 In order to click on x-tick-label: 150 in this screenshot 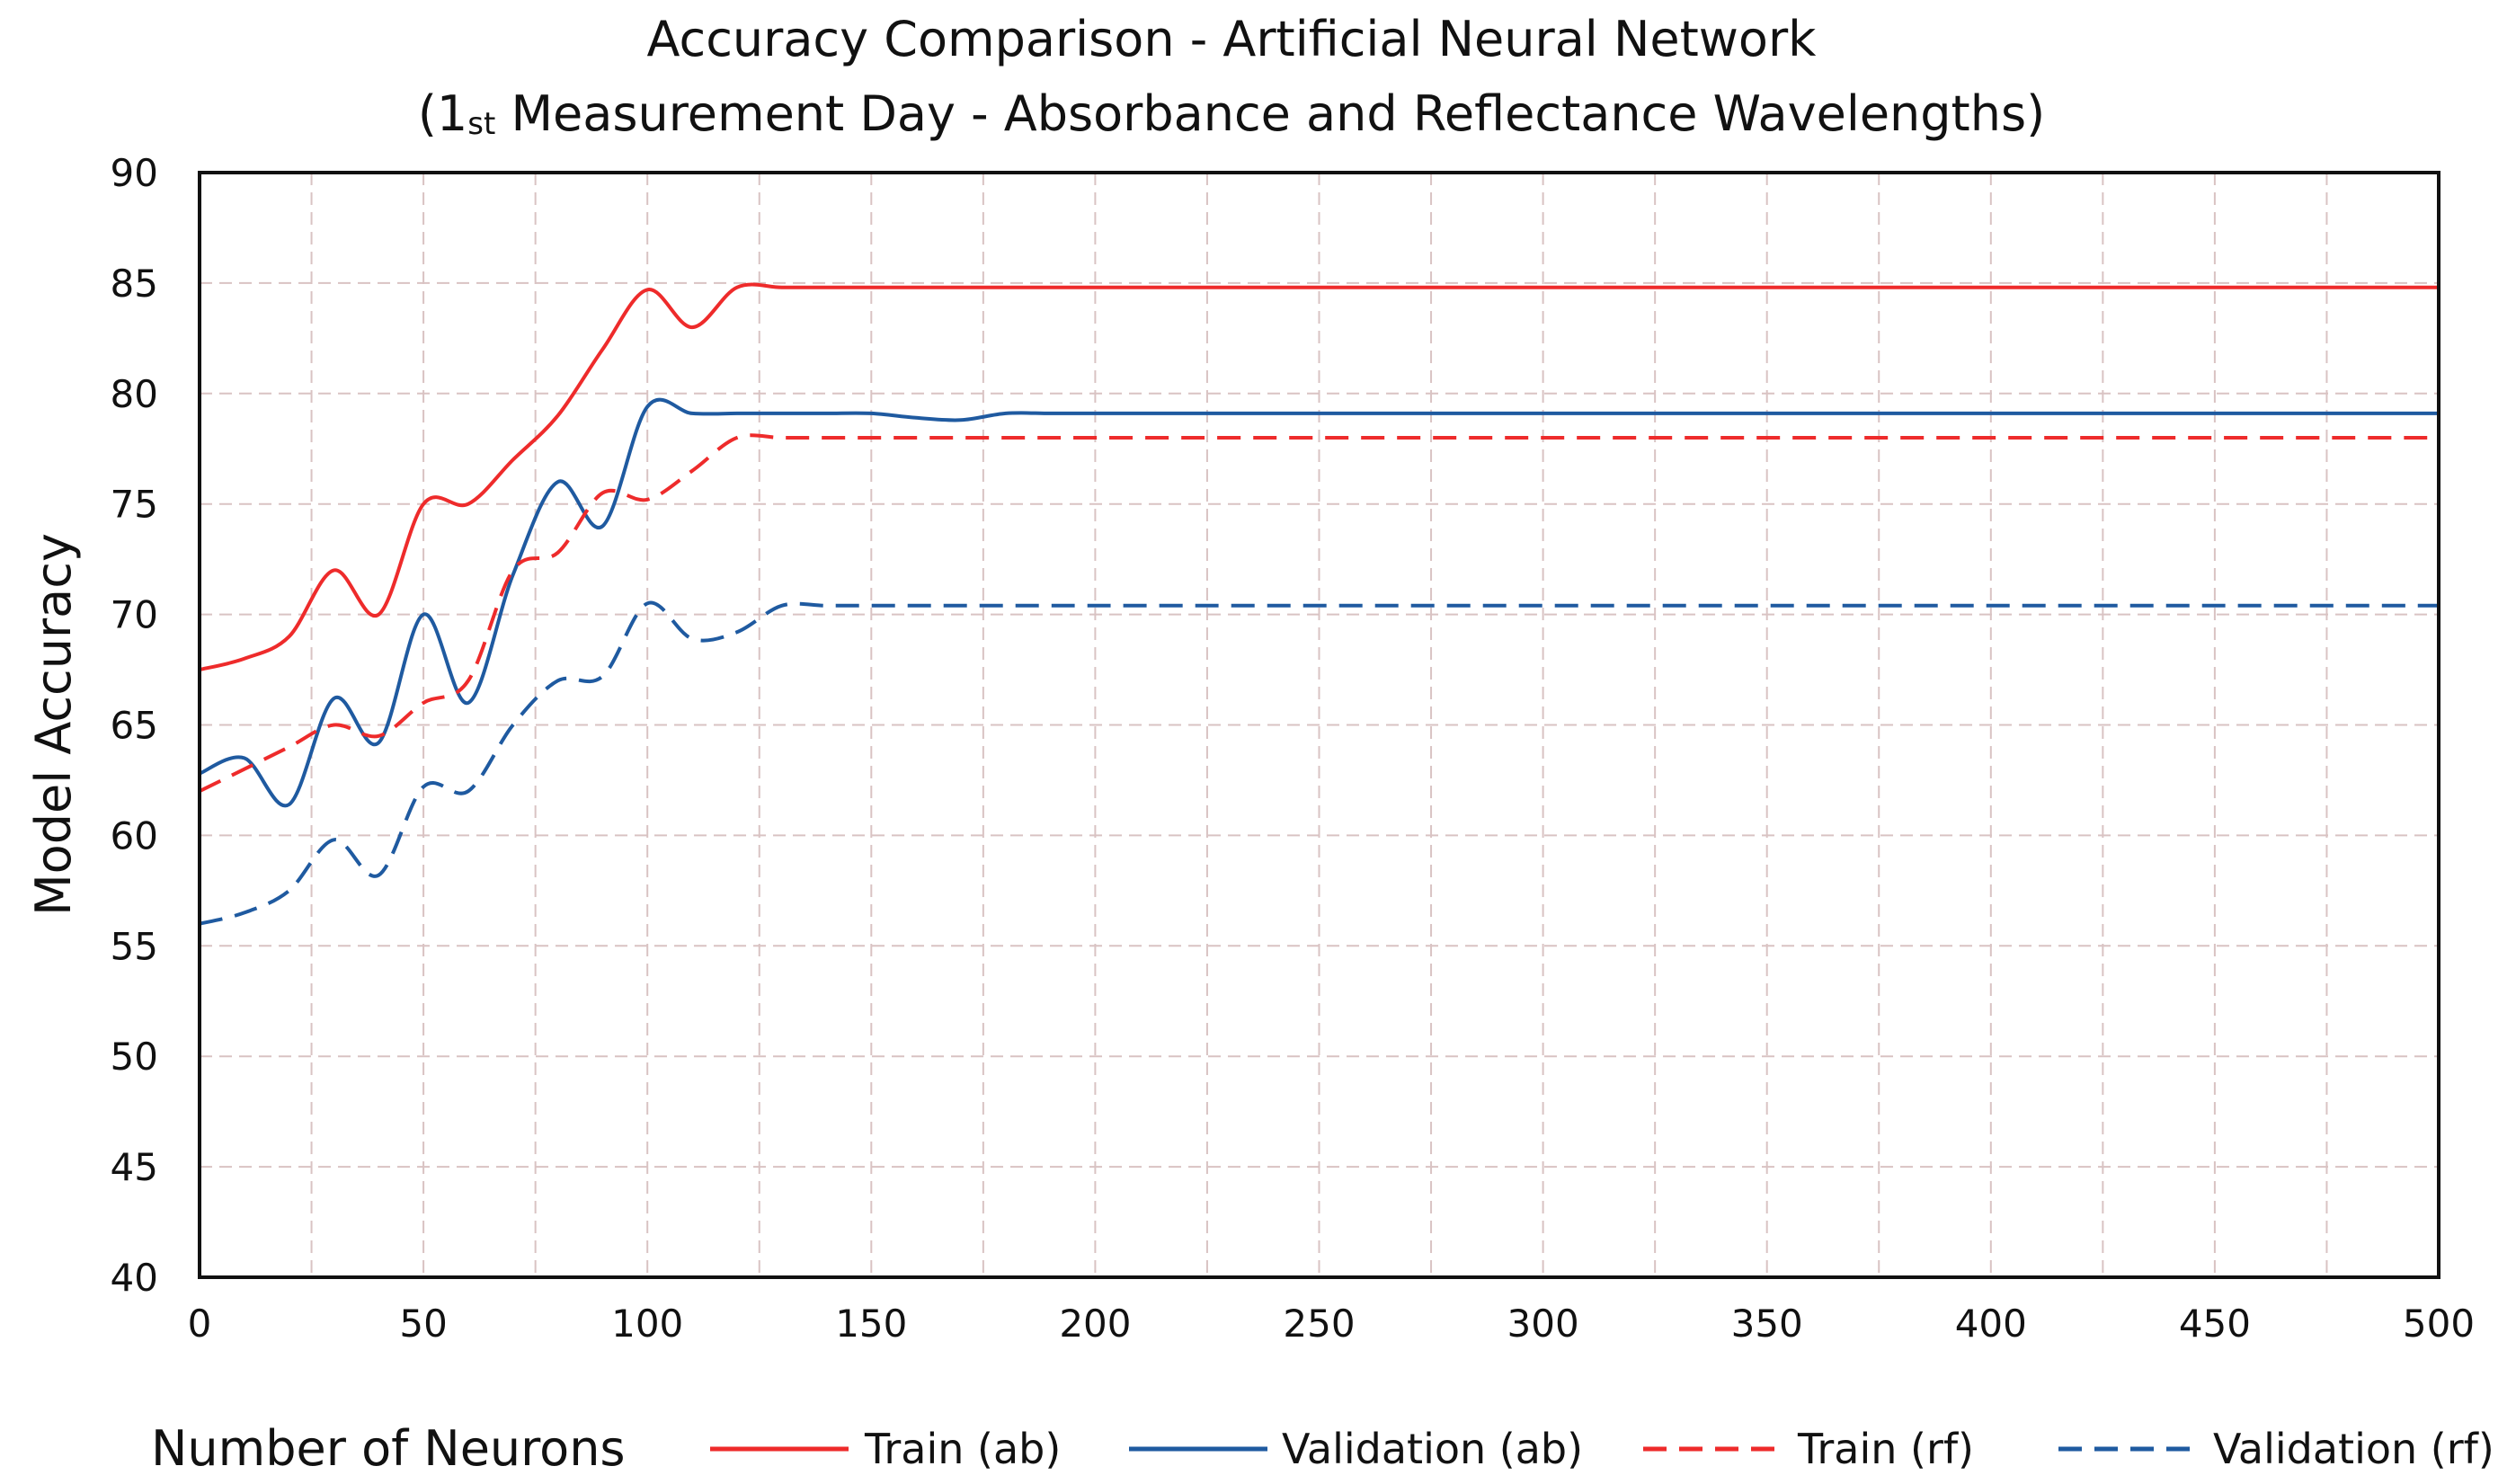, I will do `click(871, 1324)`.